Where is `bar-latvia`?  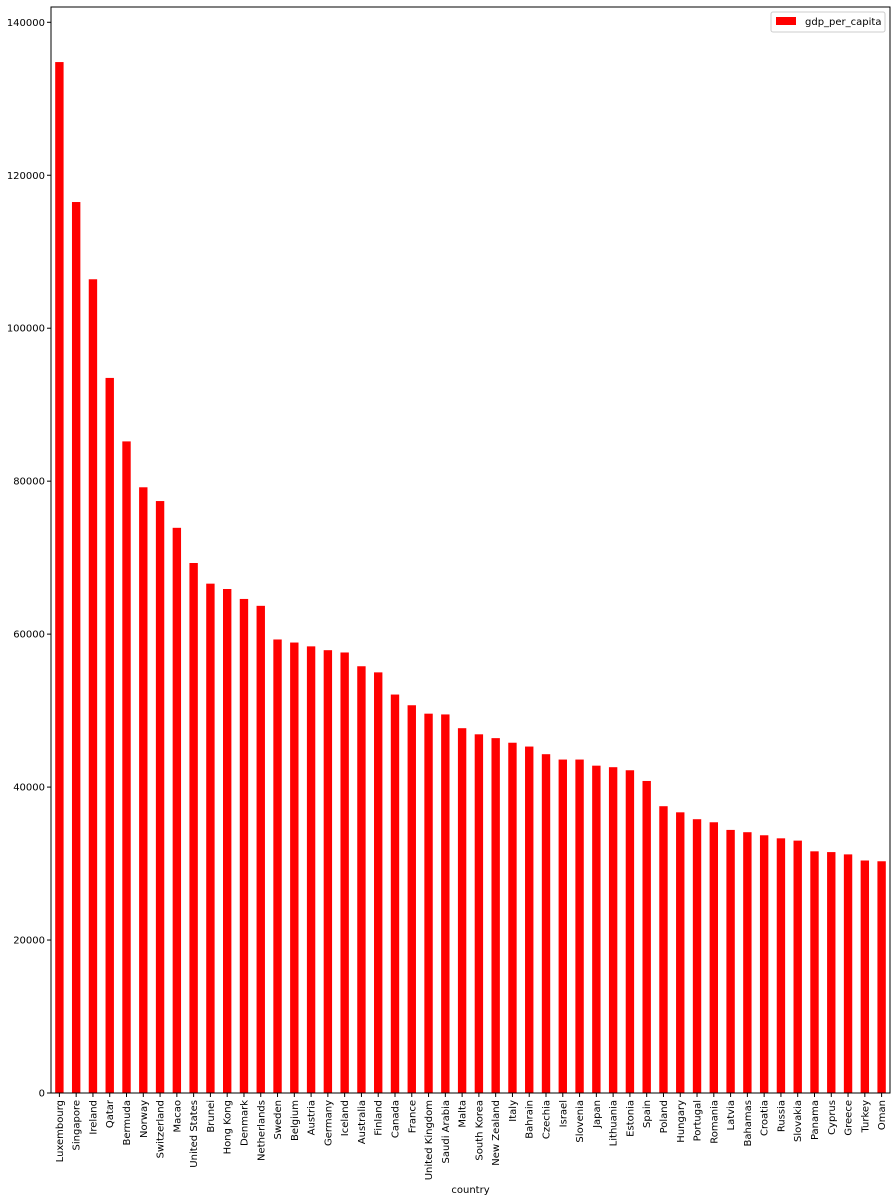
bar-latvia is located at coordinates (730, 961).